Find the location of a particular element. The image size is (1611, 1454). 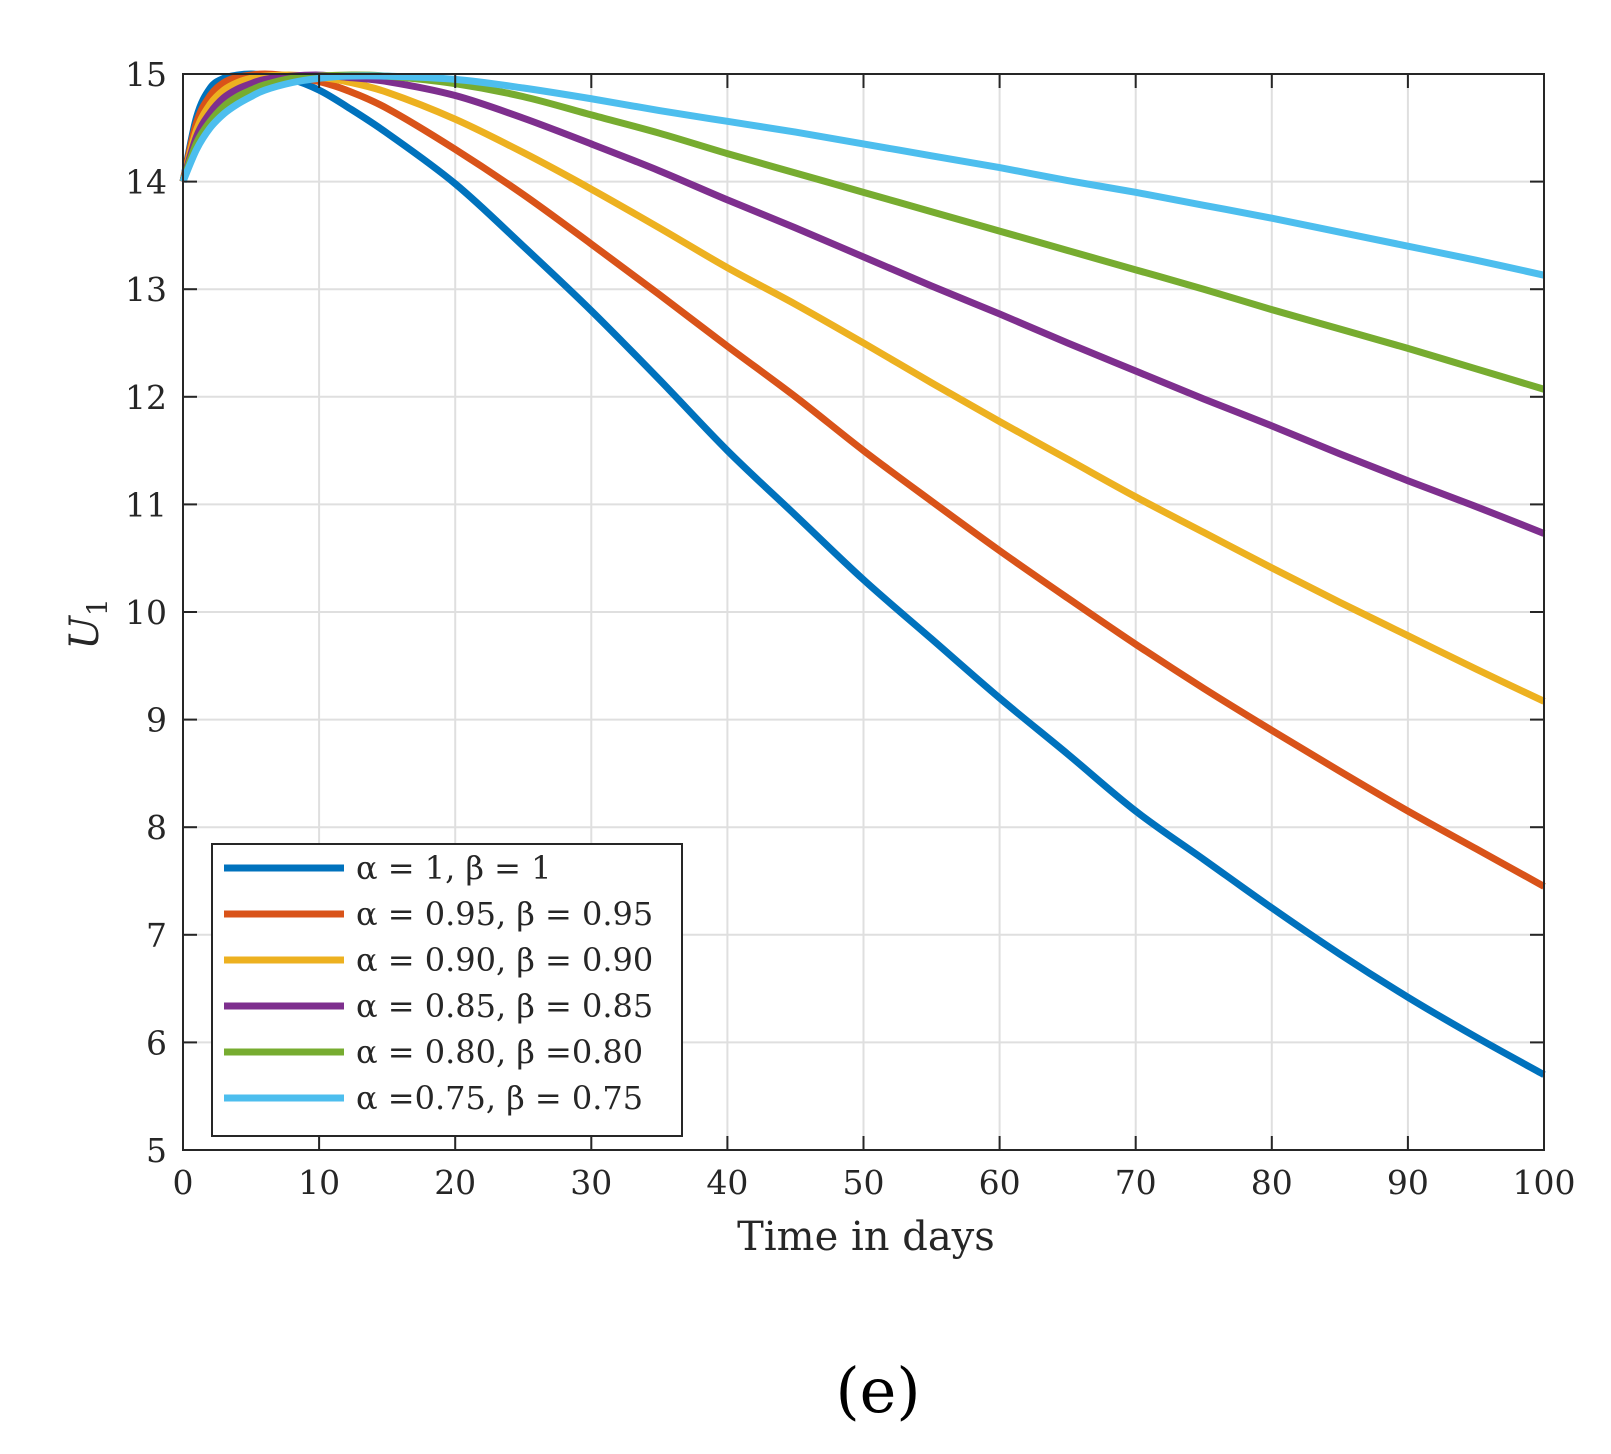

x-tick-label: 60 is located at coordinates (1000, 1182).